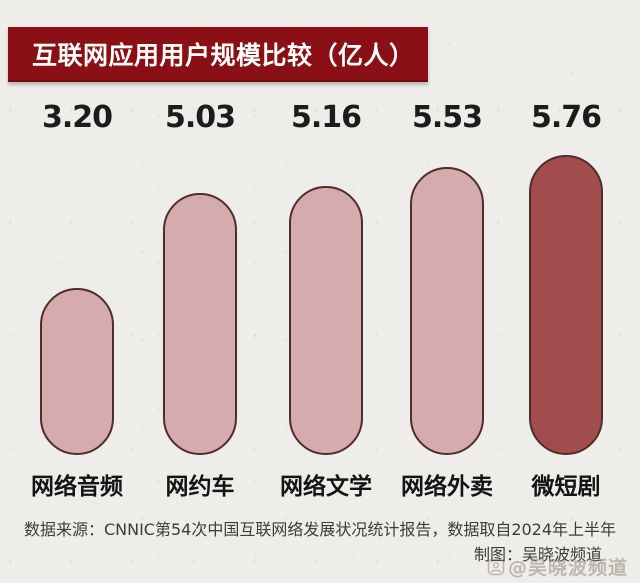 The height and width of the screenshot is (583, 640). I want to click on bar-column-2: 5.03 网约车, so click(200, 300).